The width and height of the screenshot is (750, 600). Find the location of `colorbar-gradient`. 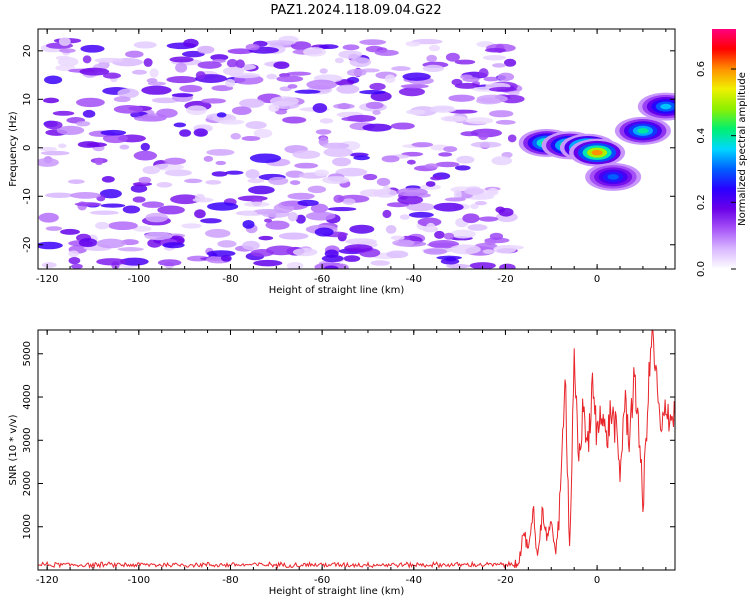

colorbar-gradient is located at coordinates (724, 149).